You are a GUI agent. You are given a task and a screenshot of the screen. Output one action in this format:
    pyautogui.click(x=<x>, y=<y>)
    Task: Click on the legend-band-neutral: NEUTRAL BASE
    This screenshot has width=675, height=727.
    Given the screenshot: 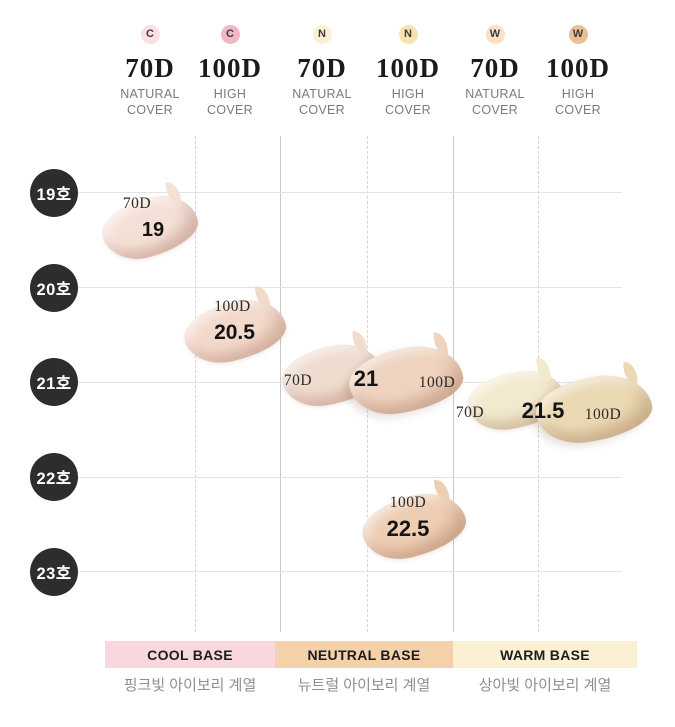 What is the action you would take?
    pyautogui.click(x=364, y=654)
    